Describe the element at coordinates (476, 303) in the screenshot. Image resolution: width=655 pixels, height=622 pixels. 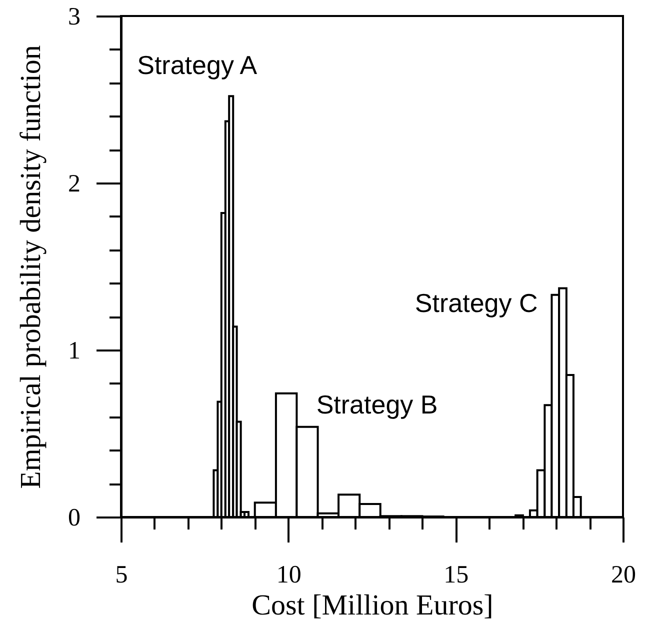
I see `series-label: Strategy C` at that location.